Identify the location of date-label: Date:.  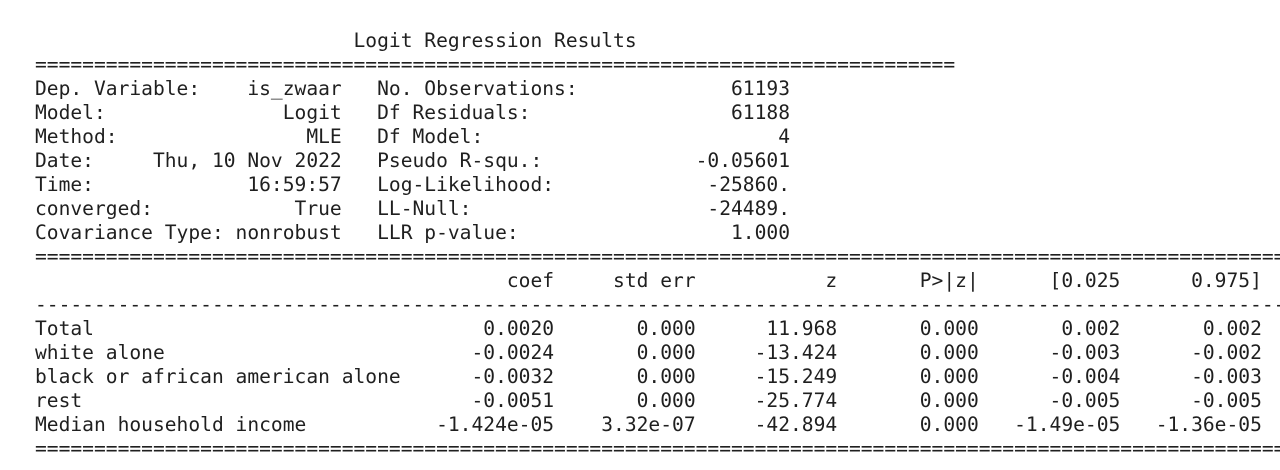
(64, 160).